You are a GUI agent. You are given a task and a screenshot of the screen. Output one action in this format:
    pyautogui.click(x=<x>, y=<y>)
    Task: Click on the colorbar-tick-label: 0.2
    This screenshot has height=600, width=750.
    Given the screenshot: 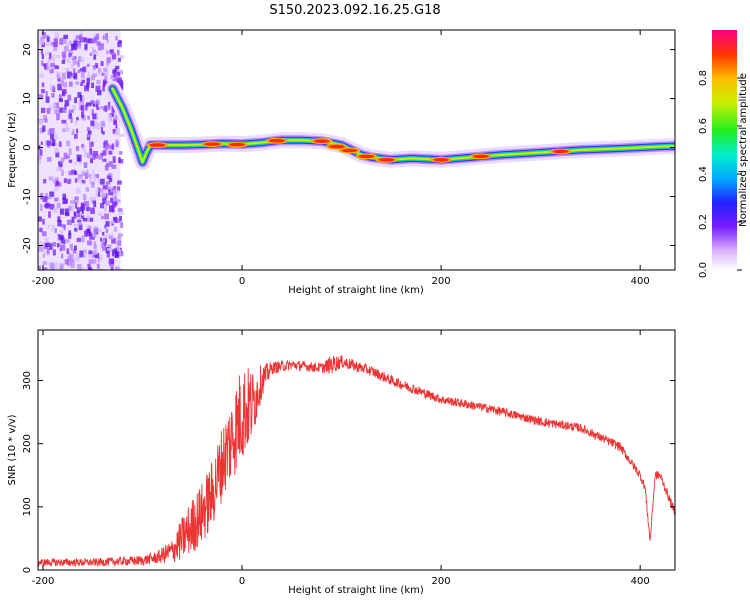 What is the action you would take?
    pyautogui.click(x=703, y=222)
    